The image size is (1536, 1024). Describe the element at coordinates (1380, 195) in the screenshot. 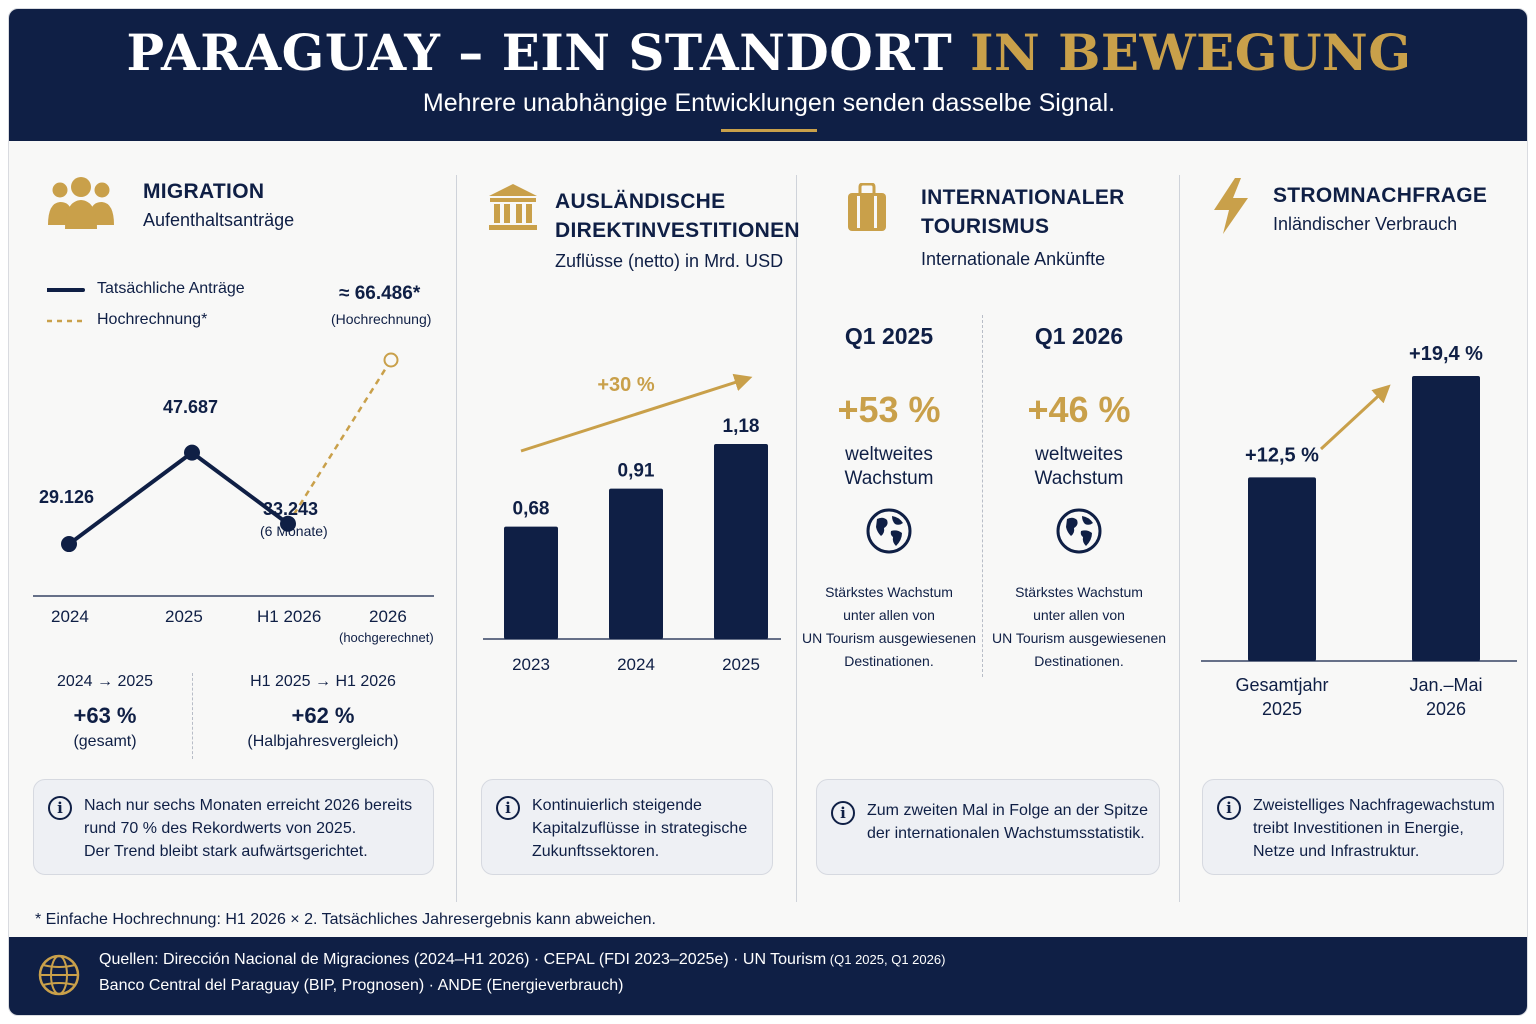

I see `power-heading: STROMNACHFRAGE` at that location.